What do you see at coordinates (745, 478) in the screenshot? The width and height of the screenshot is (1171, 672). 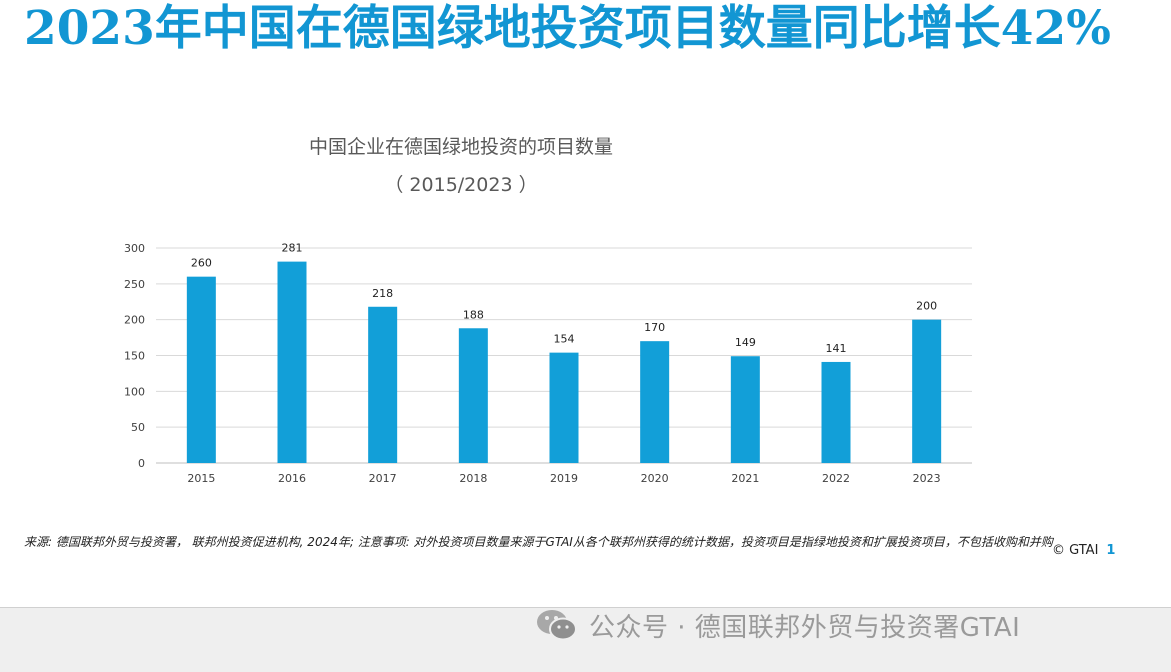 I see `x-tick-label: 2021` at bounding box center [745, 478].